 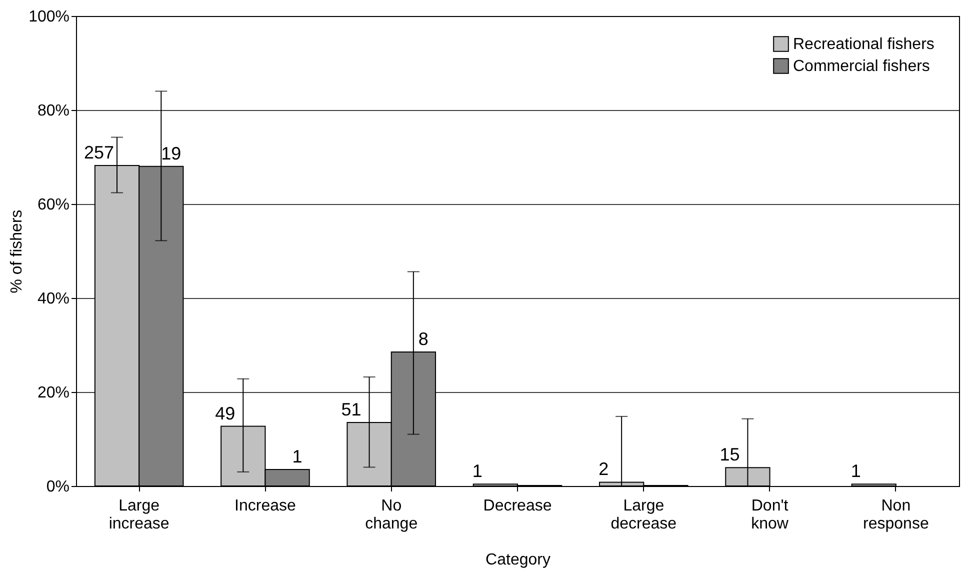 I want to click on annotation: 2, so click(x=603, y=469).